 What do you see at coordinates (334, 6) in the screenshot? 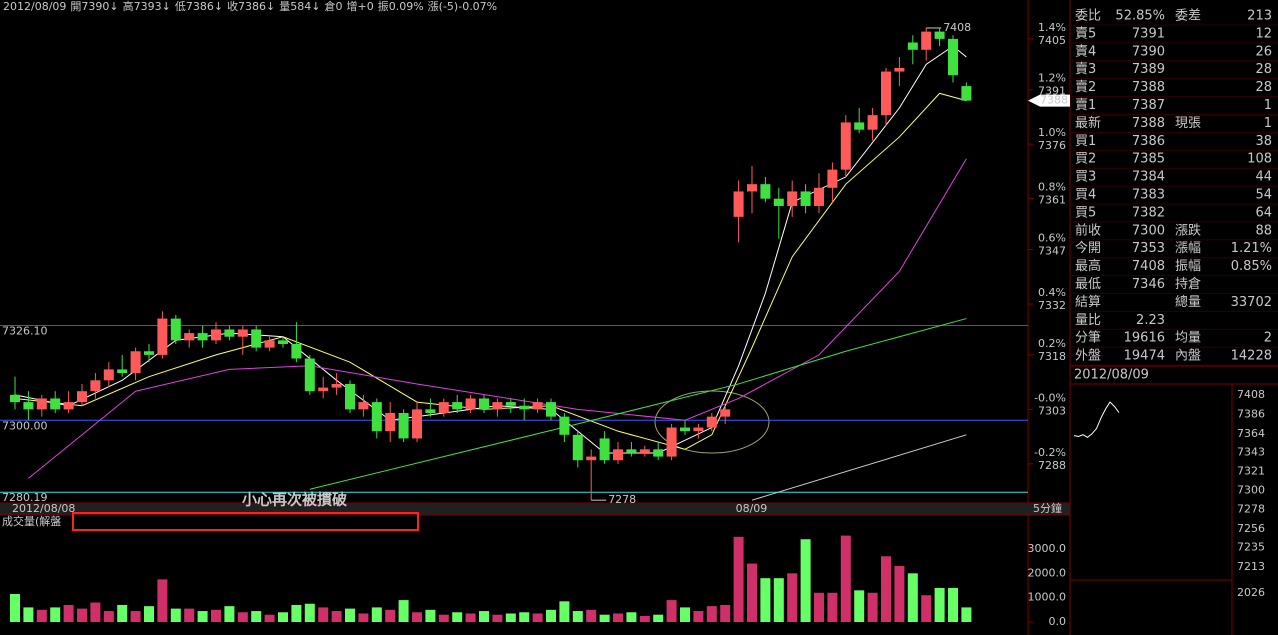
I see `header-field: 倉0` at bounding box center [334, 6].